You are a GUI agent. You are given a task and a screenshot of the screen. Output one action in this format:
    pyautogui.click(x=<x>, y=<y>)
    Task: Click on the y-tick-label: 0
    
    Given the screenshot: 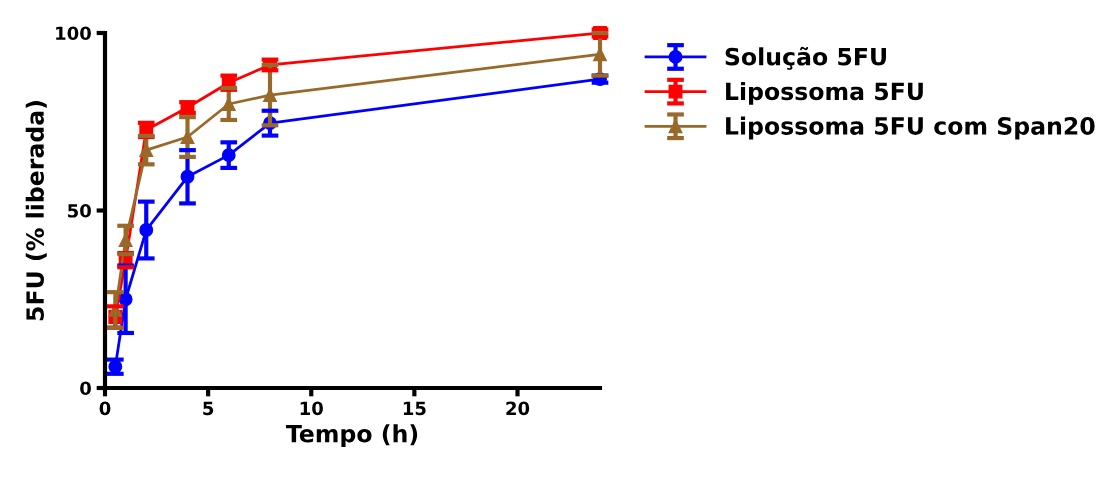 What is the action you would take?
    pyautogui.click(x=85, y=388)
    